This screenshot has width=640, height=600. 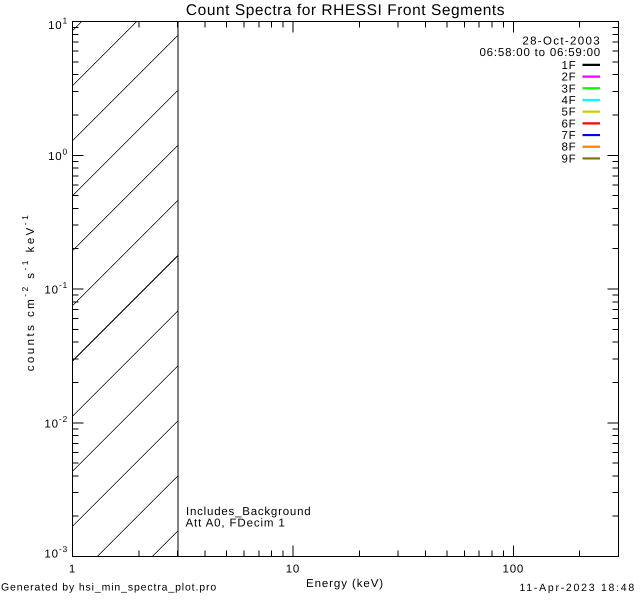 What do you see at coordinates (109, 588) in the screenshot?
I see `svg-text:Generated by hsi_min_spectra_p: Generated by hsi_min_spectra_plot.pro` at bounding box center [109, 588].